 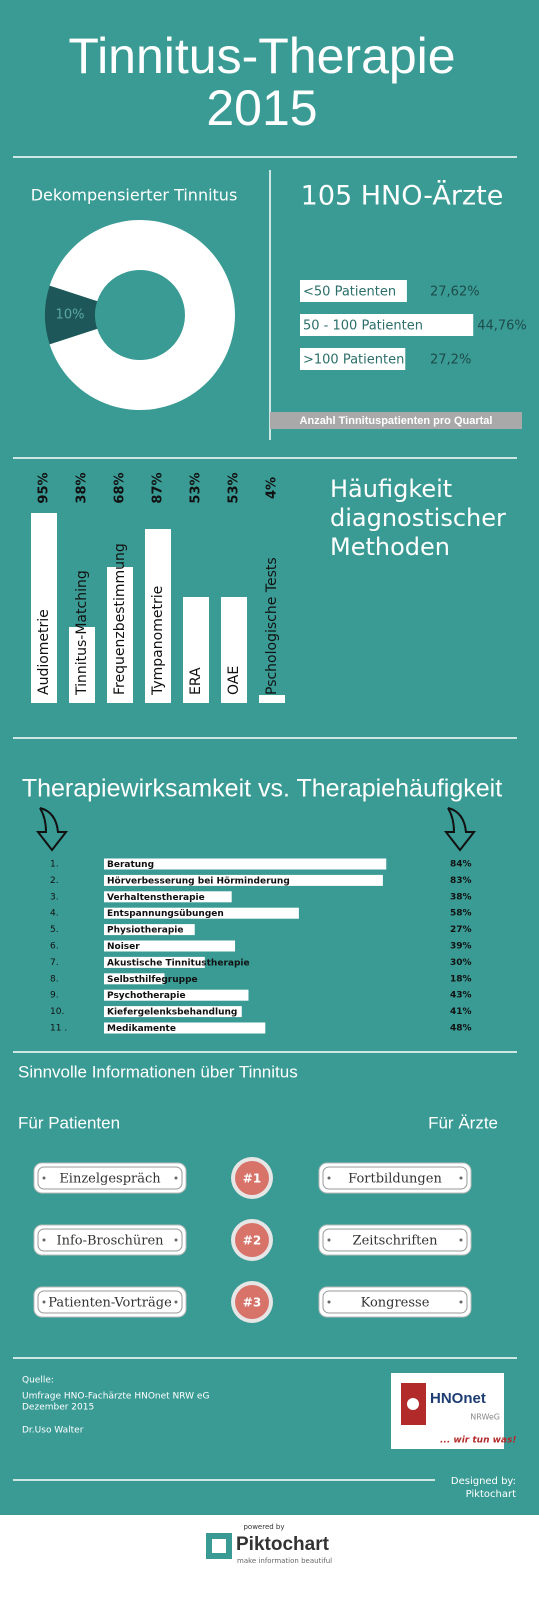 What do you see at coordinates (54, 947) in the screenshot?
I see `rank: 6.` at bounding box center [54, 947].